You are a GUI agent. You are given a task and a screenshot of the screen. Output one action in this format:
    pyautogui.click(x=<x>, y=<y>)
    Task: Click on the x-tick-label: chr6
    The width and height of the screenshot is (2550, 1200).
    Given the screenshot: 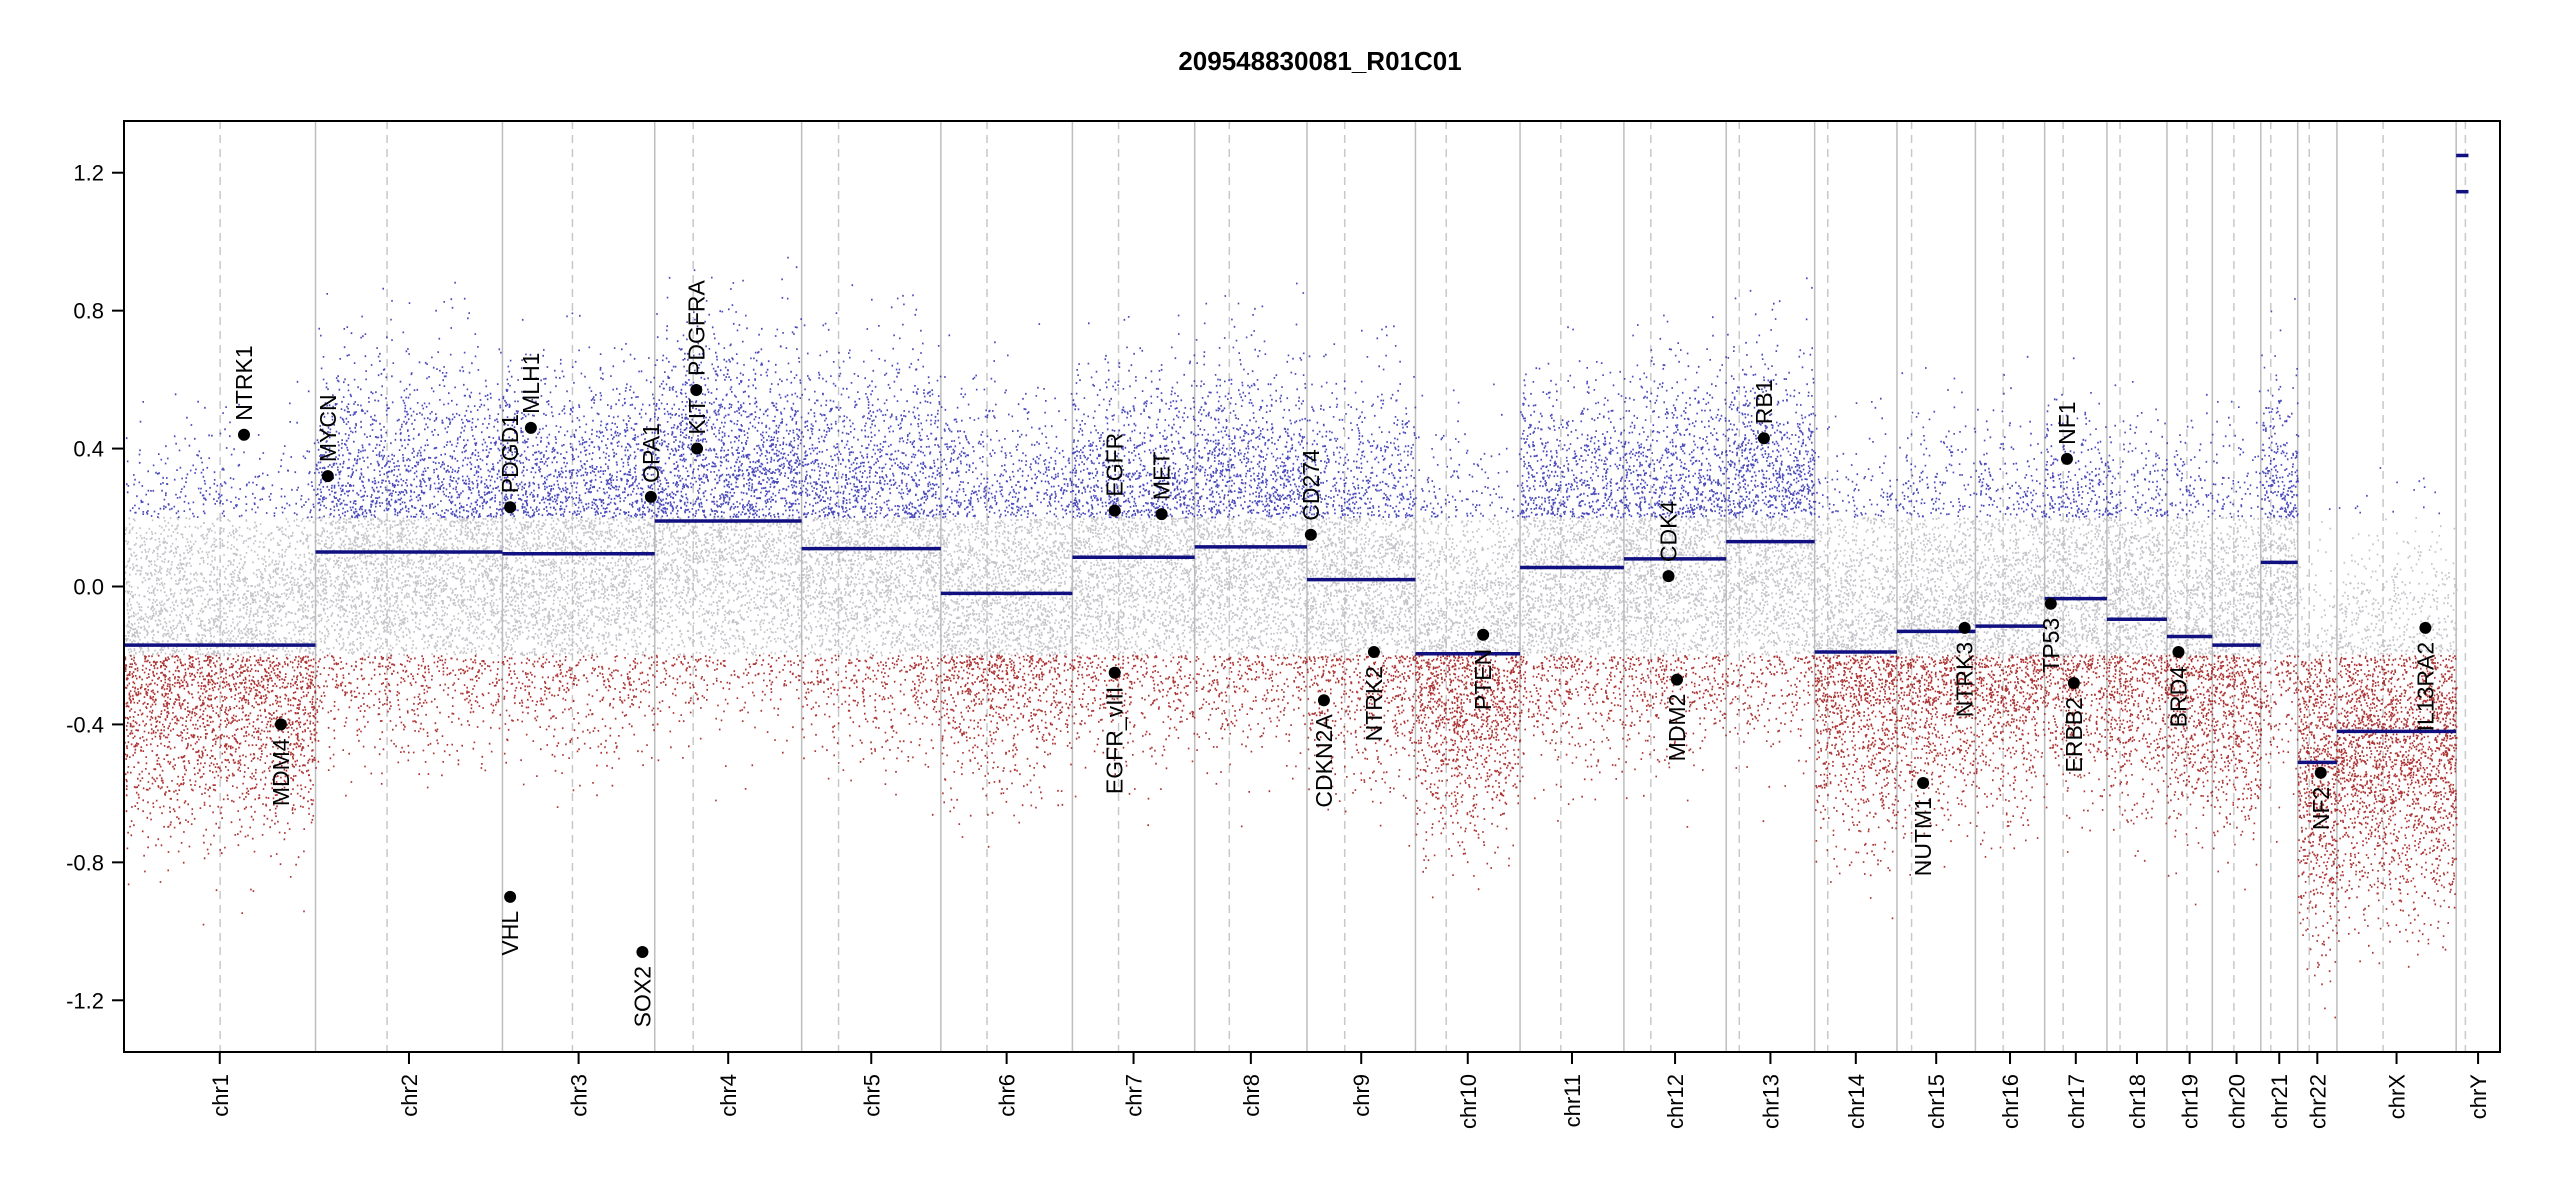 What is the action you would take?
    pyautogui.click(x=1007, y=1095)
    